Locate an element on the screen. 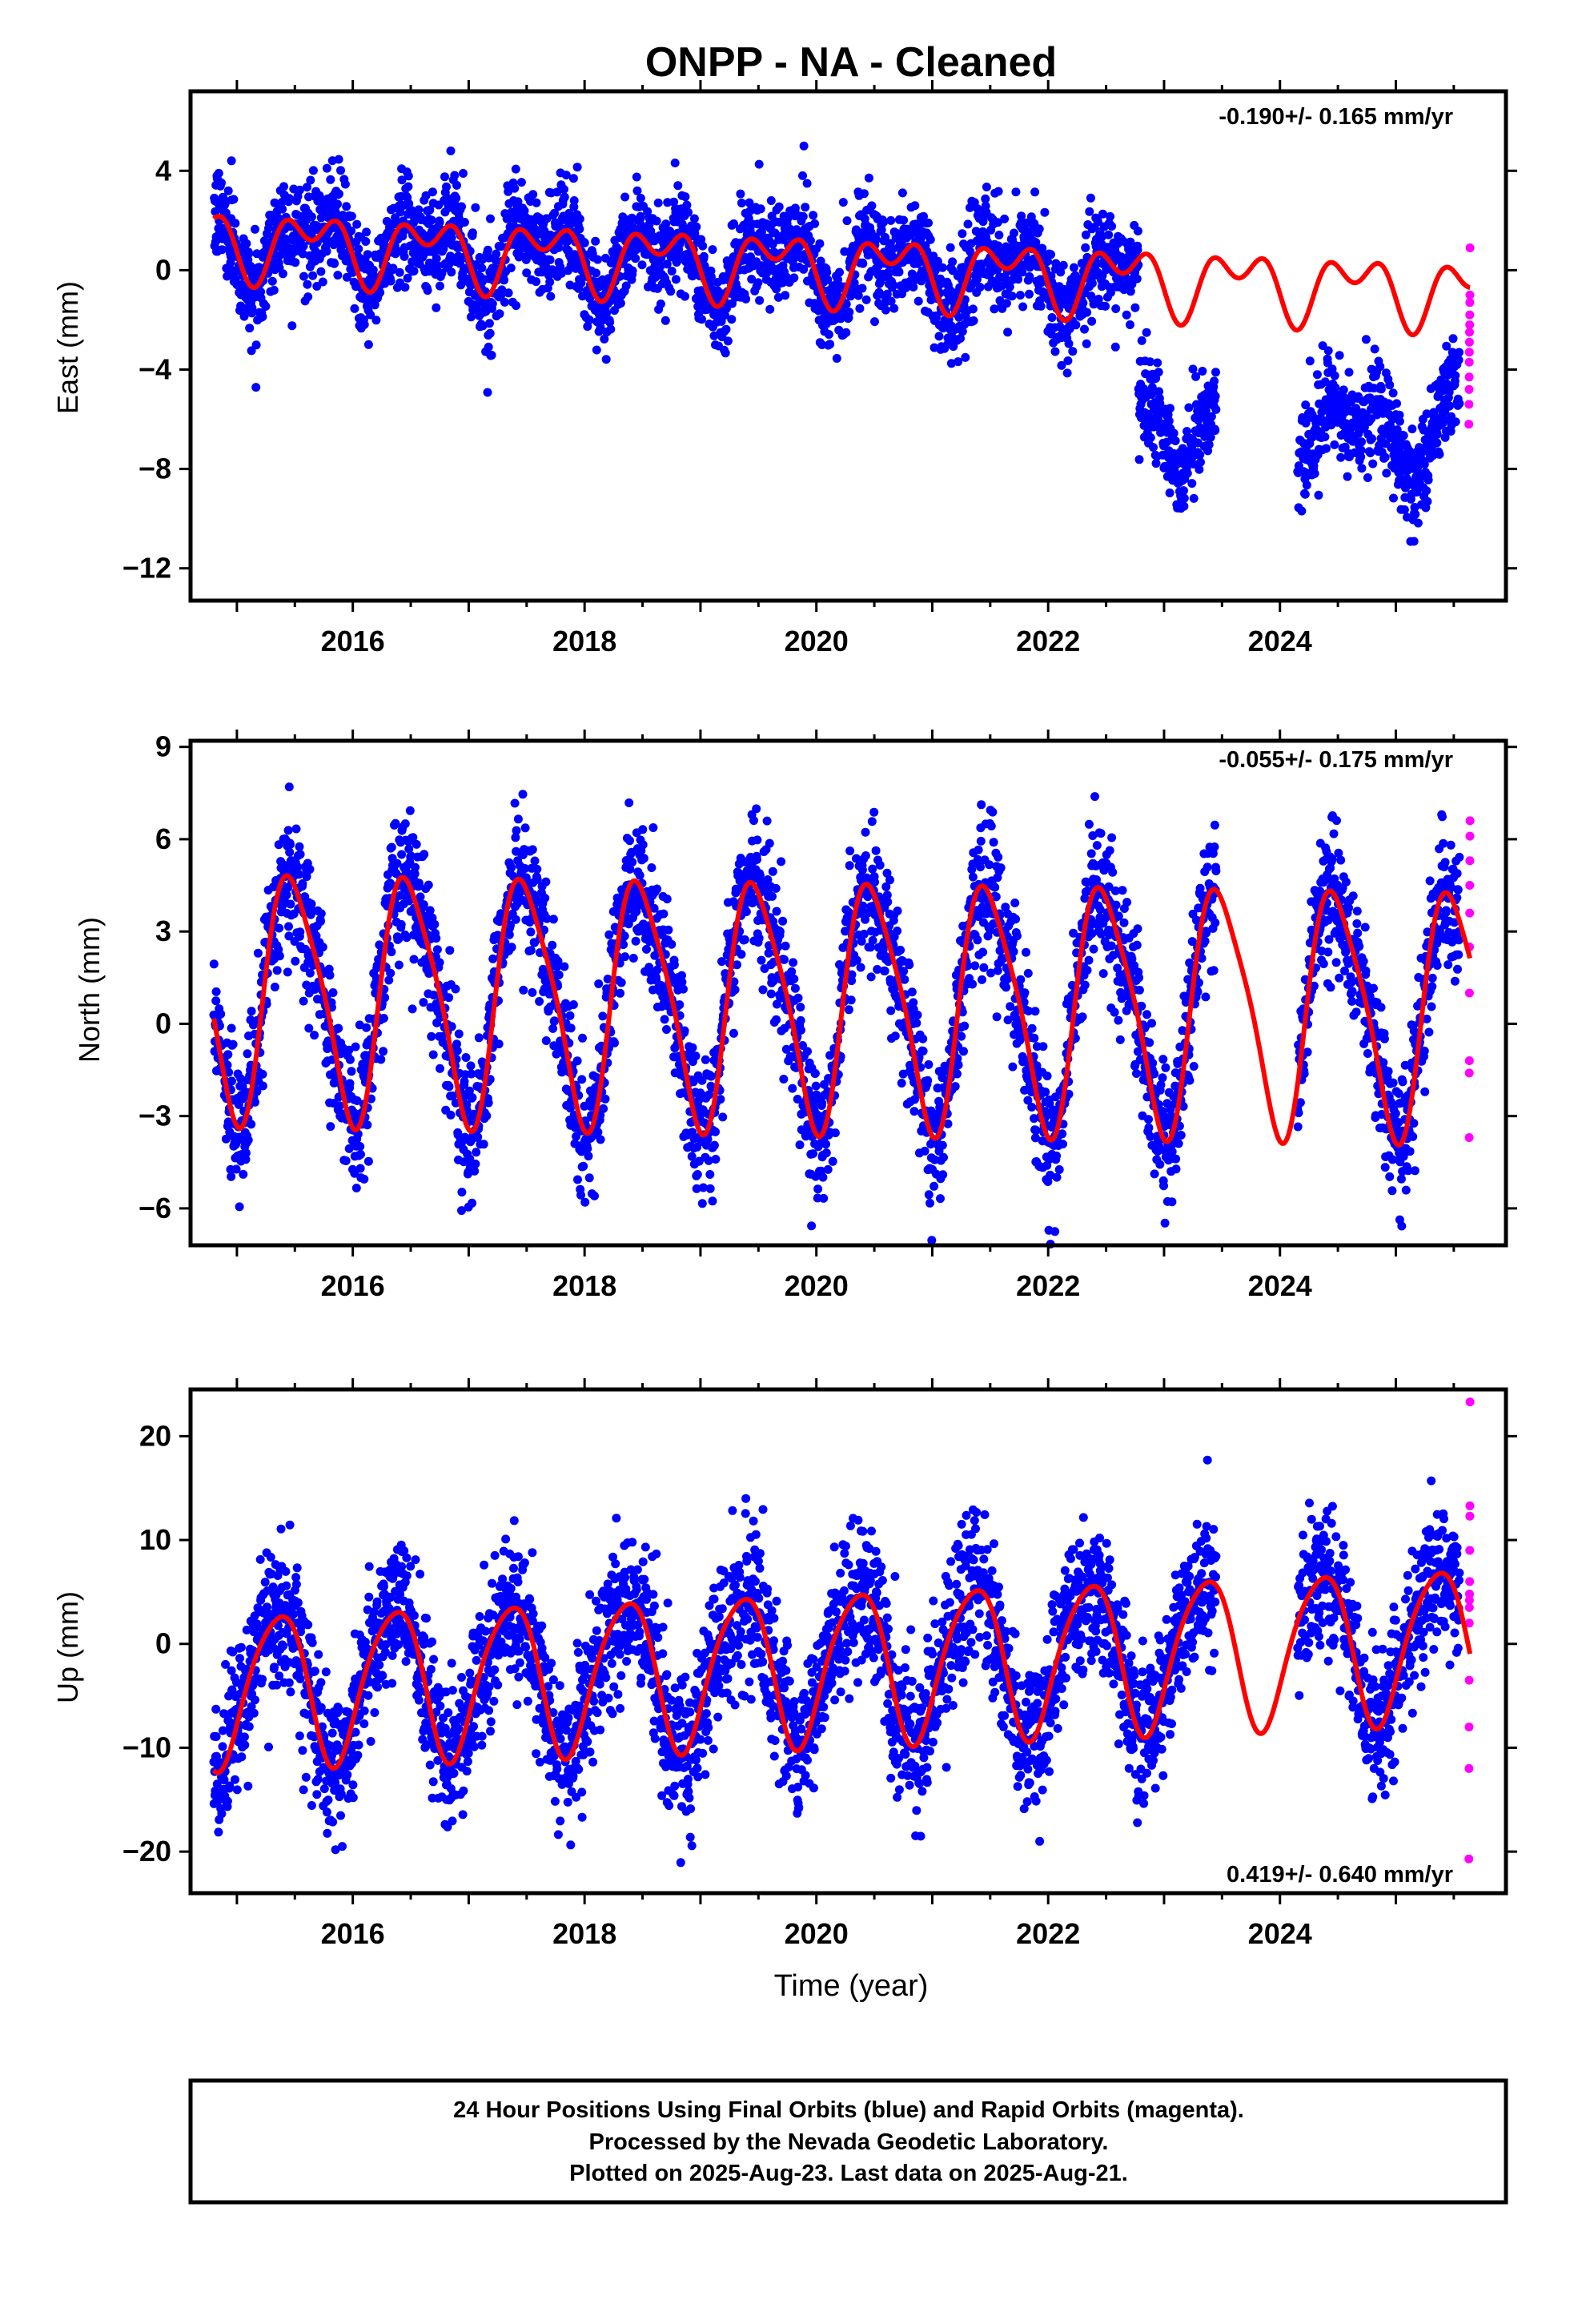  east-y-tick-label: −8 is located at coordinates (155, 469).